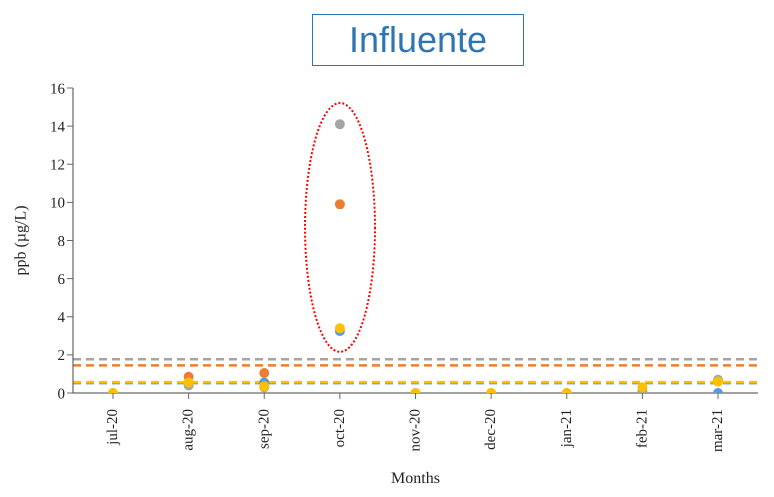 This screenshot has height=497, width=774. I want to click on y-tick-label: 2, so click(61, 356).